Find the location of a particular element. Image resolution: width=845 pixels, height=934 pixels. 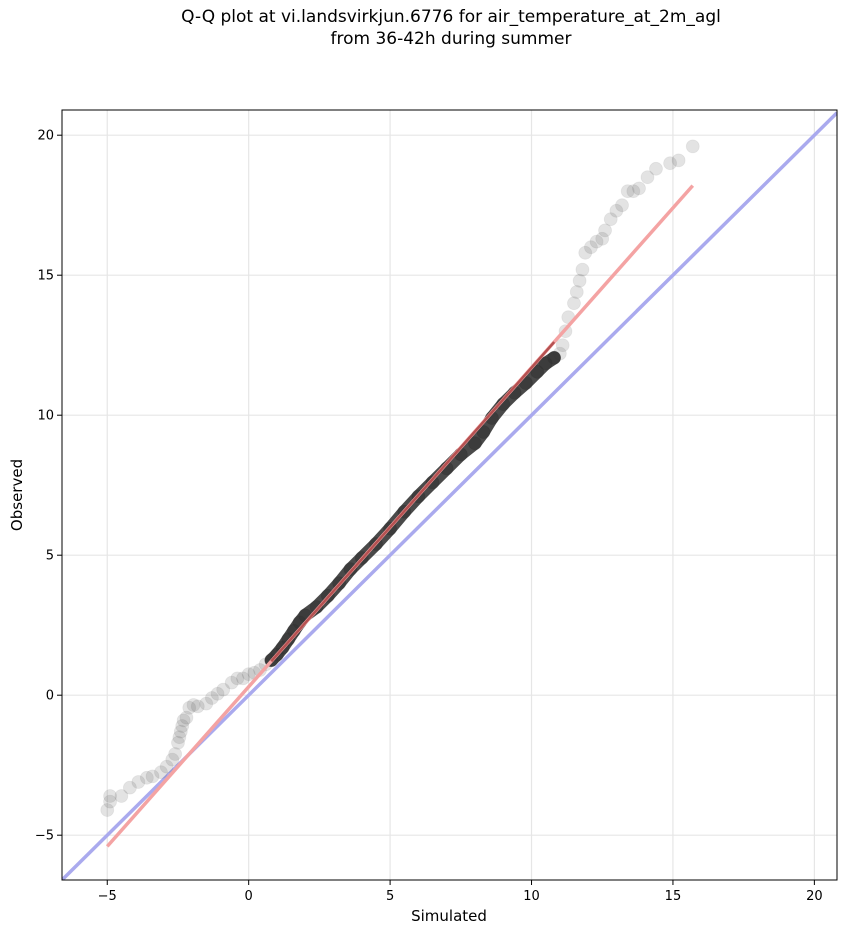

chart-title-line-2: from 36-42h during summer is located at coordinates (451, 39).